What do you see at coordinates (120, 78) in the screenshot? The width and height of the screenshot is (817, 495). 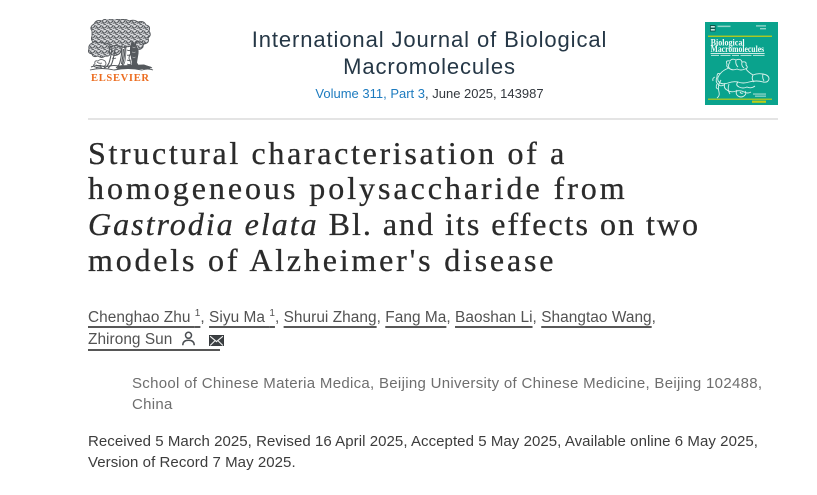 I see `svg-text: ELSEVIER` at bounding box center [120, 78].